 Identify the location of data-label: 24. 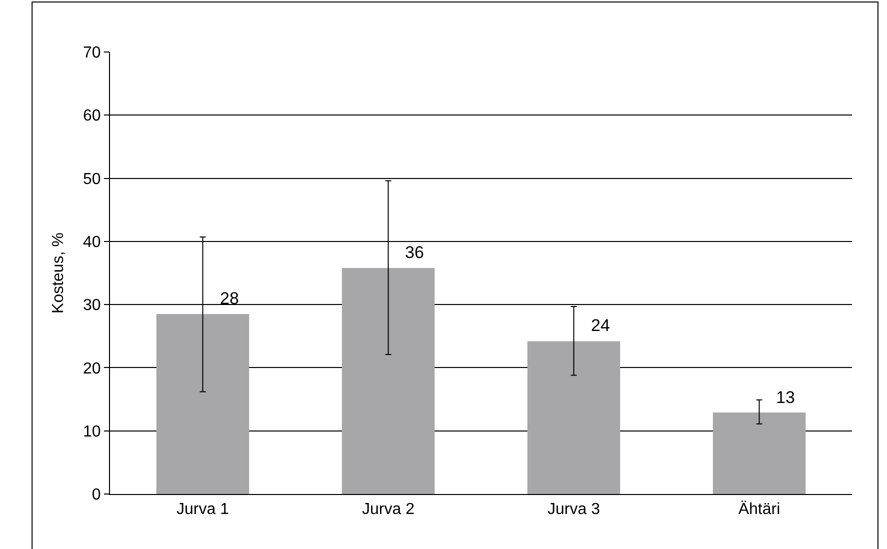
(600, 325).